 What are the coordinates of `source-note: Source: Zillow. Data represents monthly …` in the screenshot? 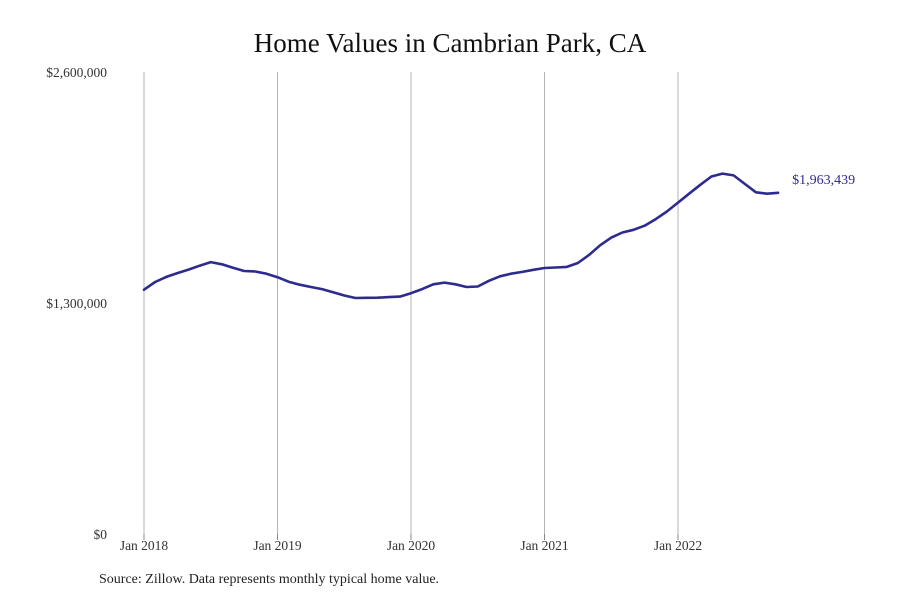 It's located at (269, 579).